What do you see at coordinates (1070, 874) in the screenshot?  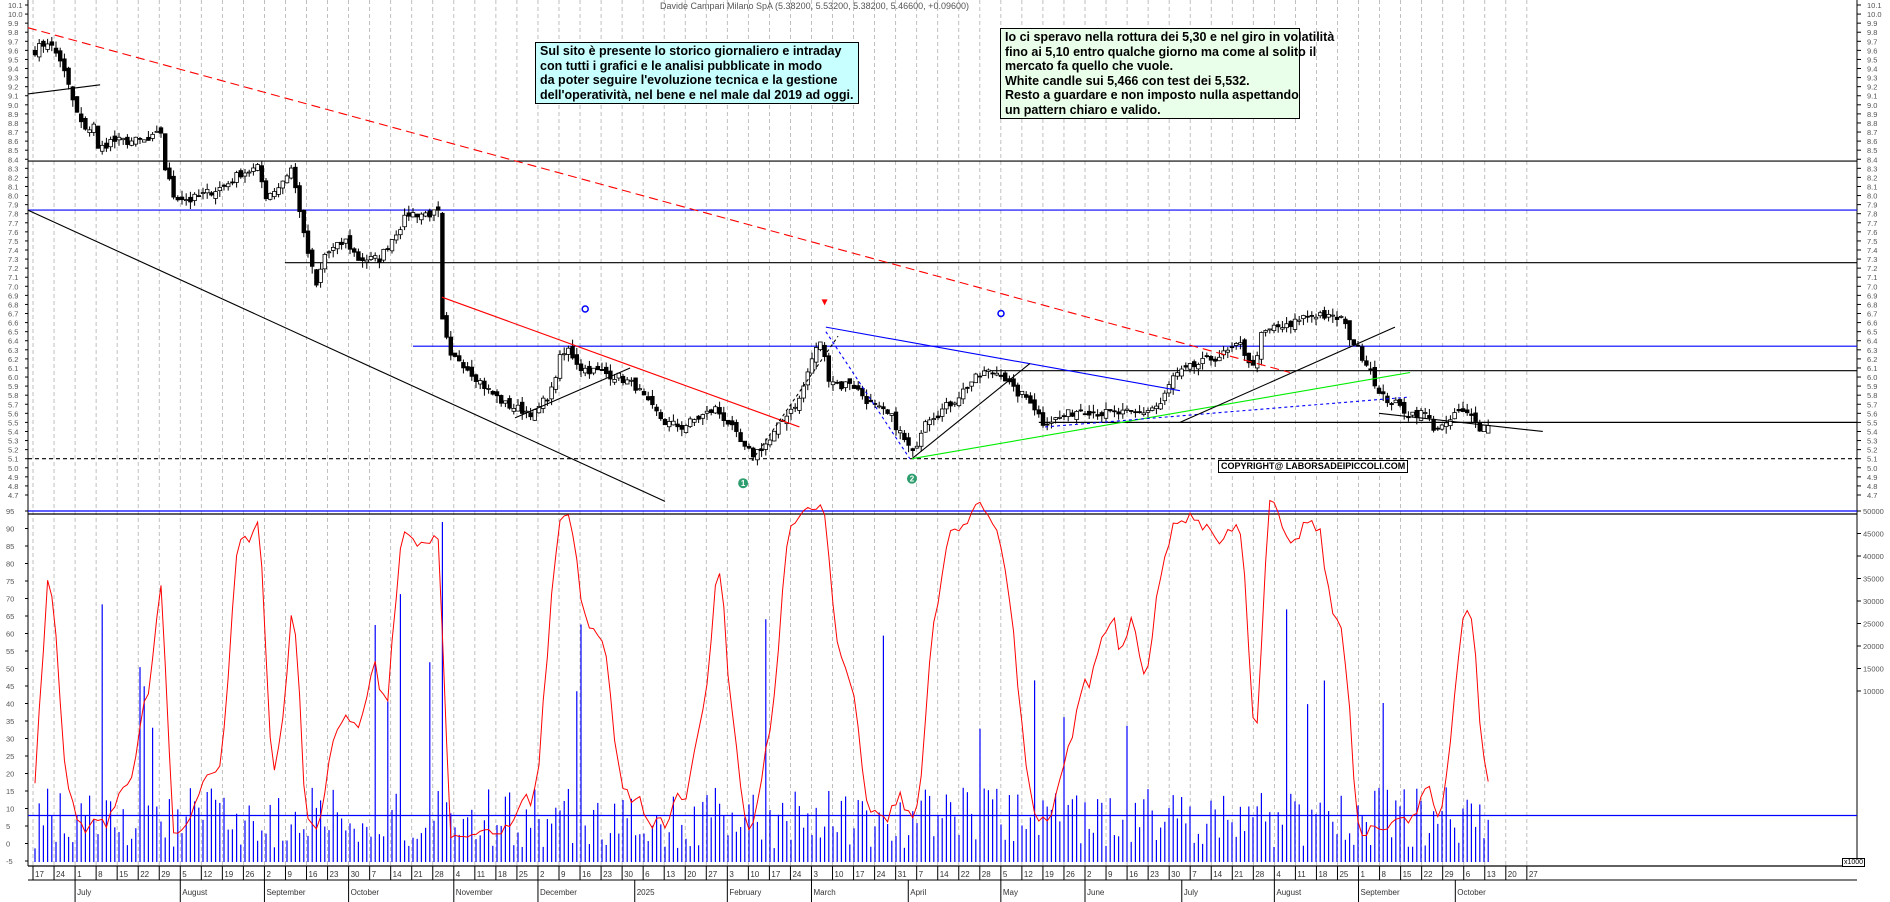 I see `week-label: 26` at bounding box center [1070, 874].